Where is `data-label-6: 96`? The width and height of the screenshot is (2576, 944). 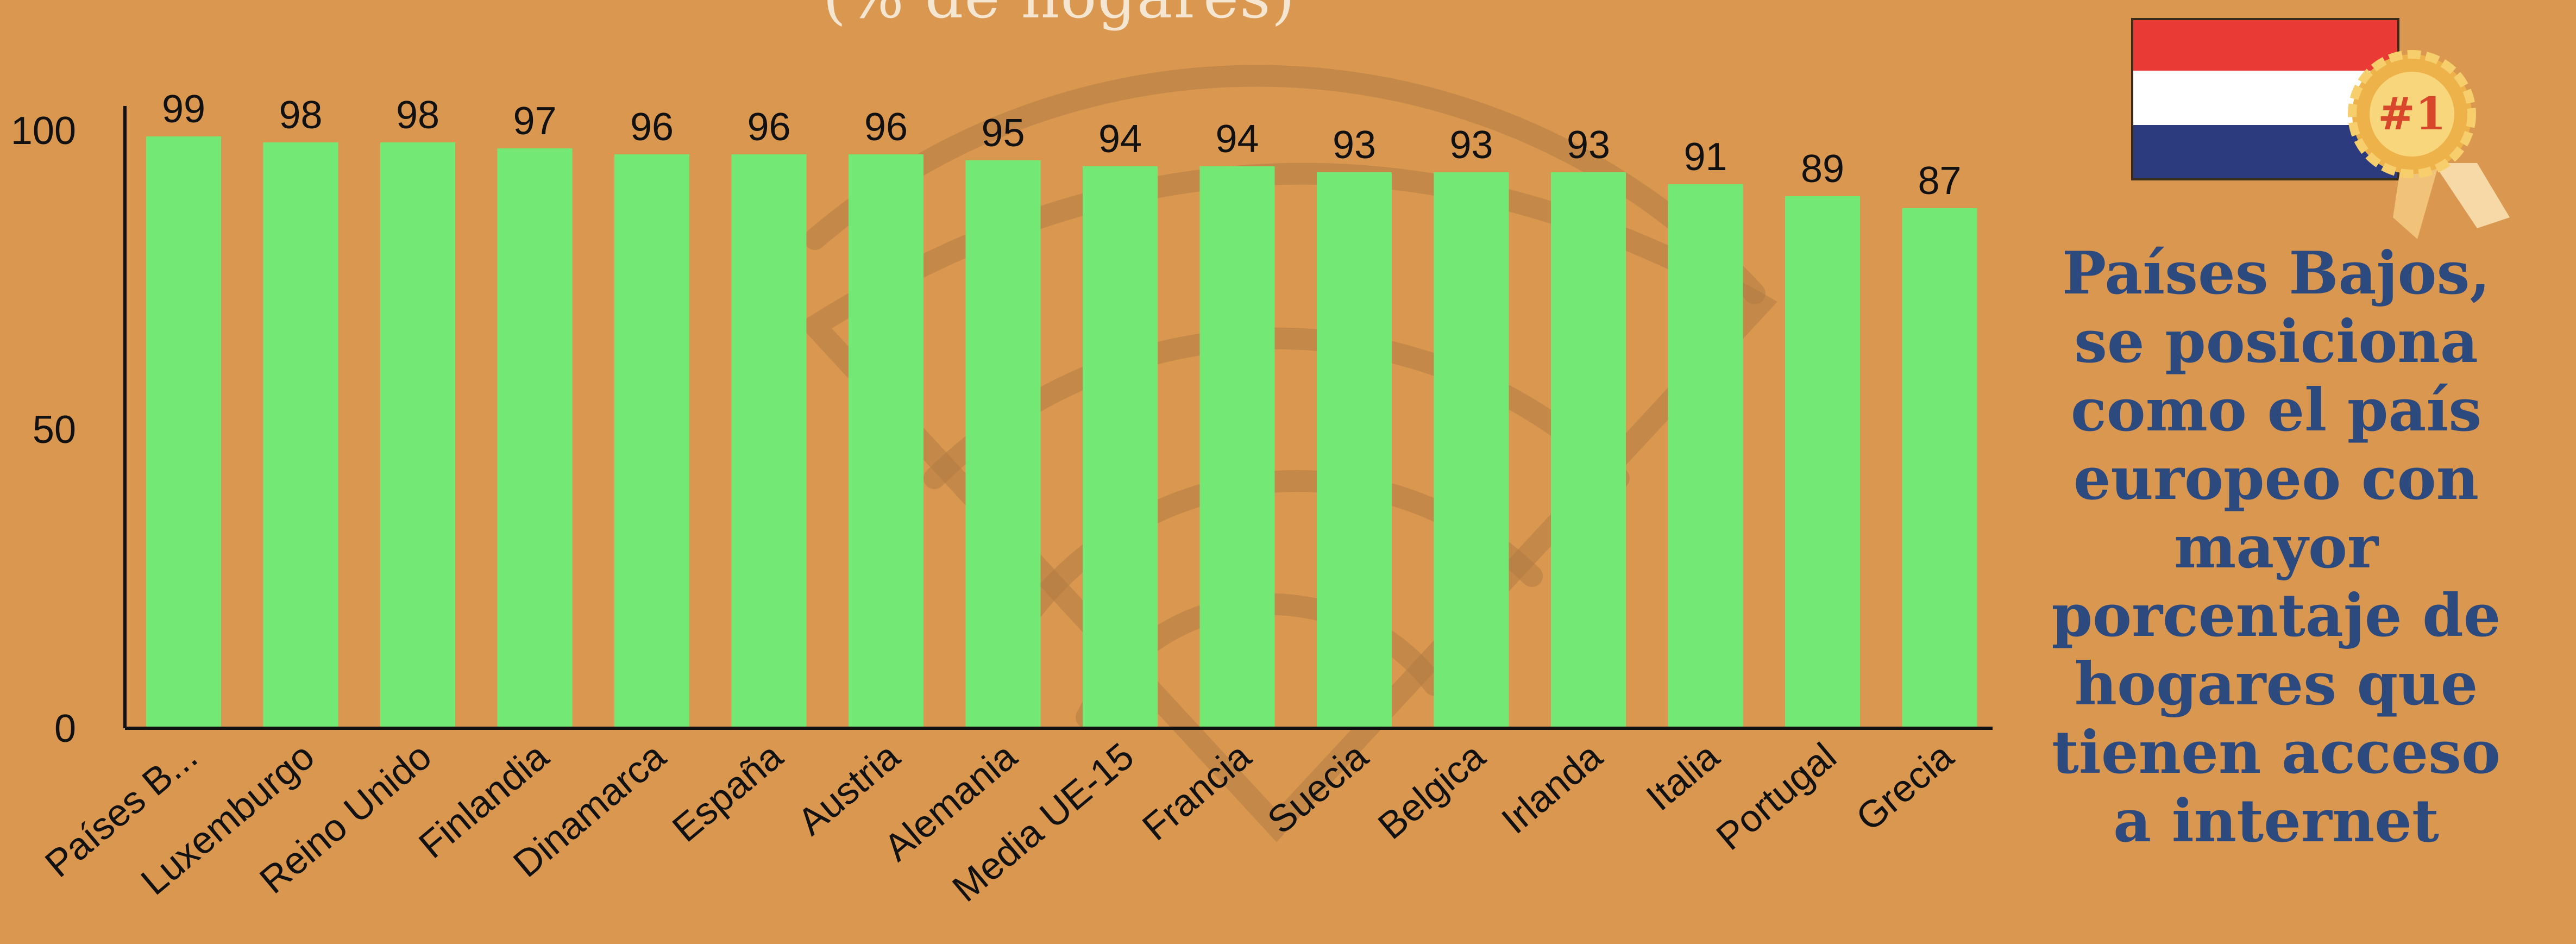
data-label-6: 96 is located at coordinates (886, 127).